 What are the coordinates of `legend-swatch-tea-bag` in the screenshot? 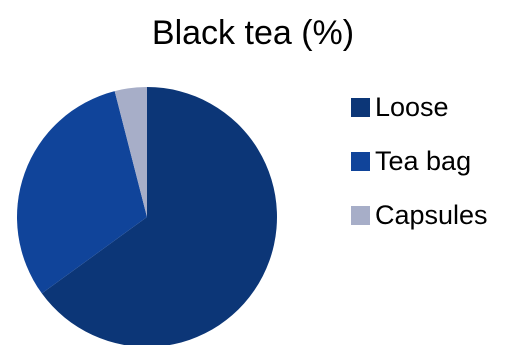 It's located at (360, 161).